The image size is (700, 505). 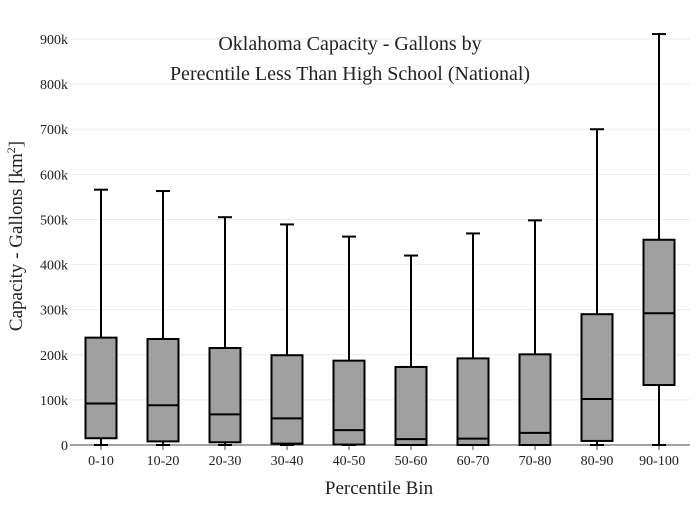 I want to click on y-axis-title-superscript: 2, so click(x=11, y=150).